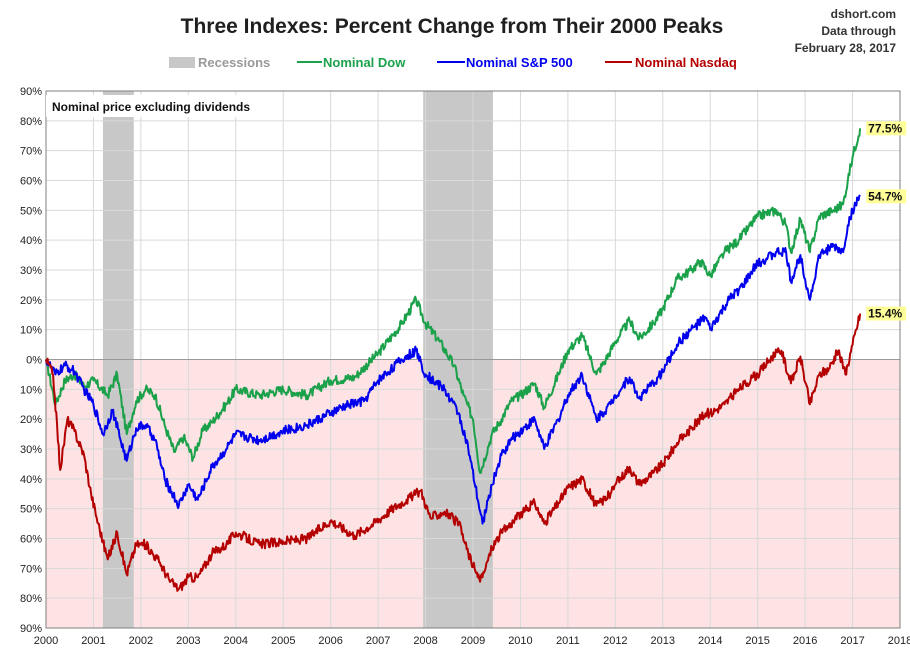  What do you see at coordinates (757, 641) in the screenshot?
I see `x-tick-label: 2015` at bounding box center [757, 641].